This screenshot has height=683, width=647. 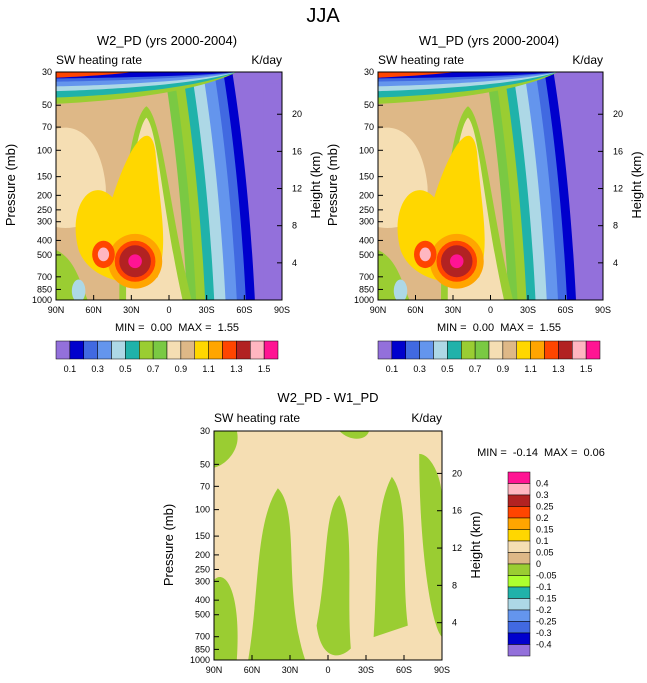 I want to click on colorbar-label: 0.1, so click(x=70, y=369).